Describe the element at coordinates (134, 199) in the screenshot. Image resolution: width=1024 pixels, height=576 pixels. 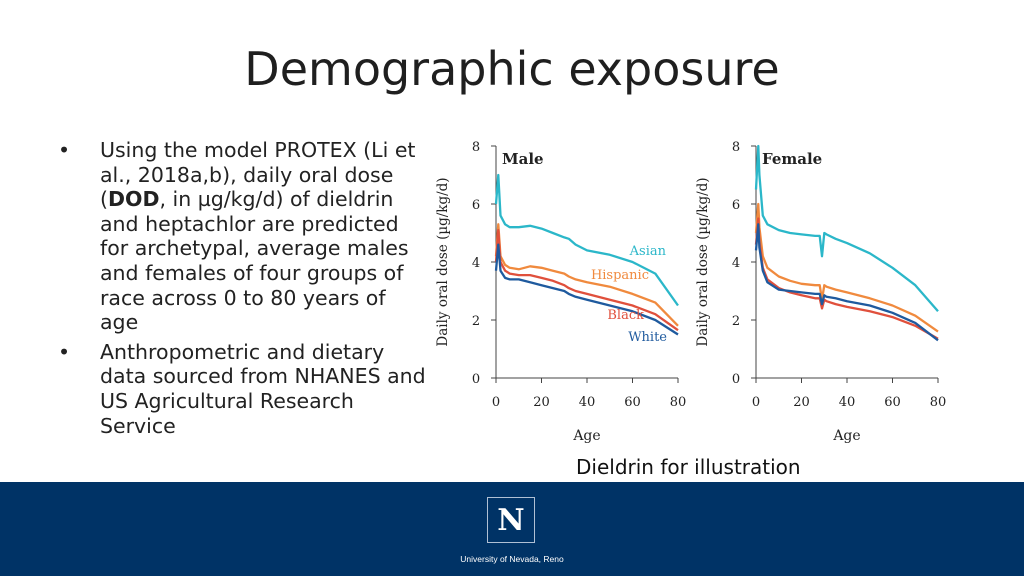
I see `bullet-bold-text: DOD` at that location.